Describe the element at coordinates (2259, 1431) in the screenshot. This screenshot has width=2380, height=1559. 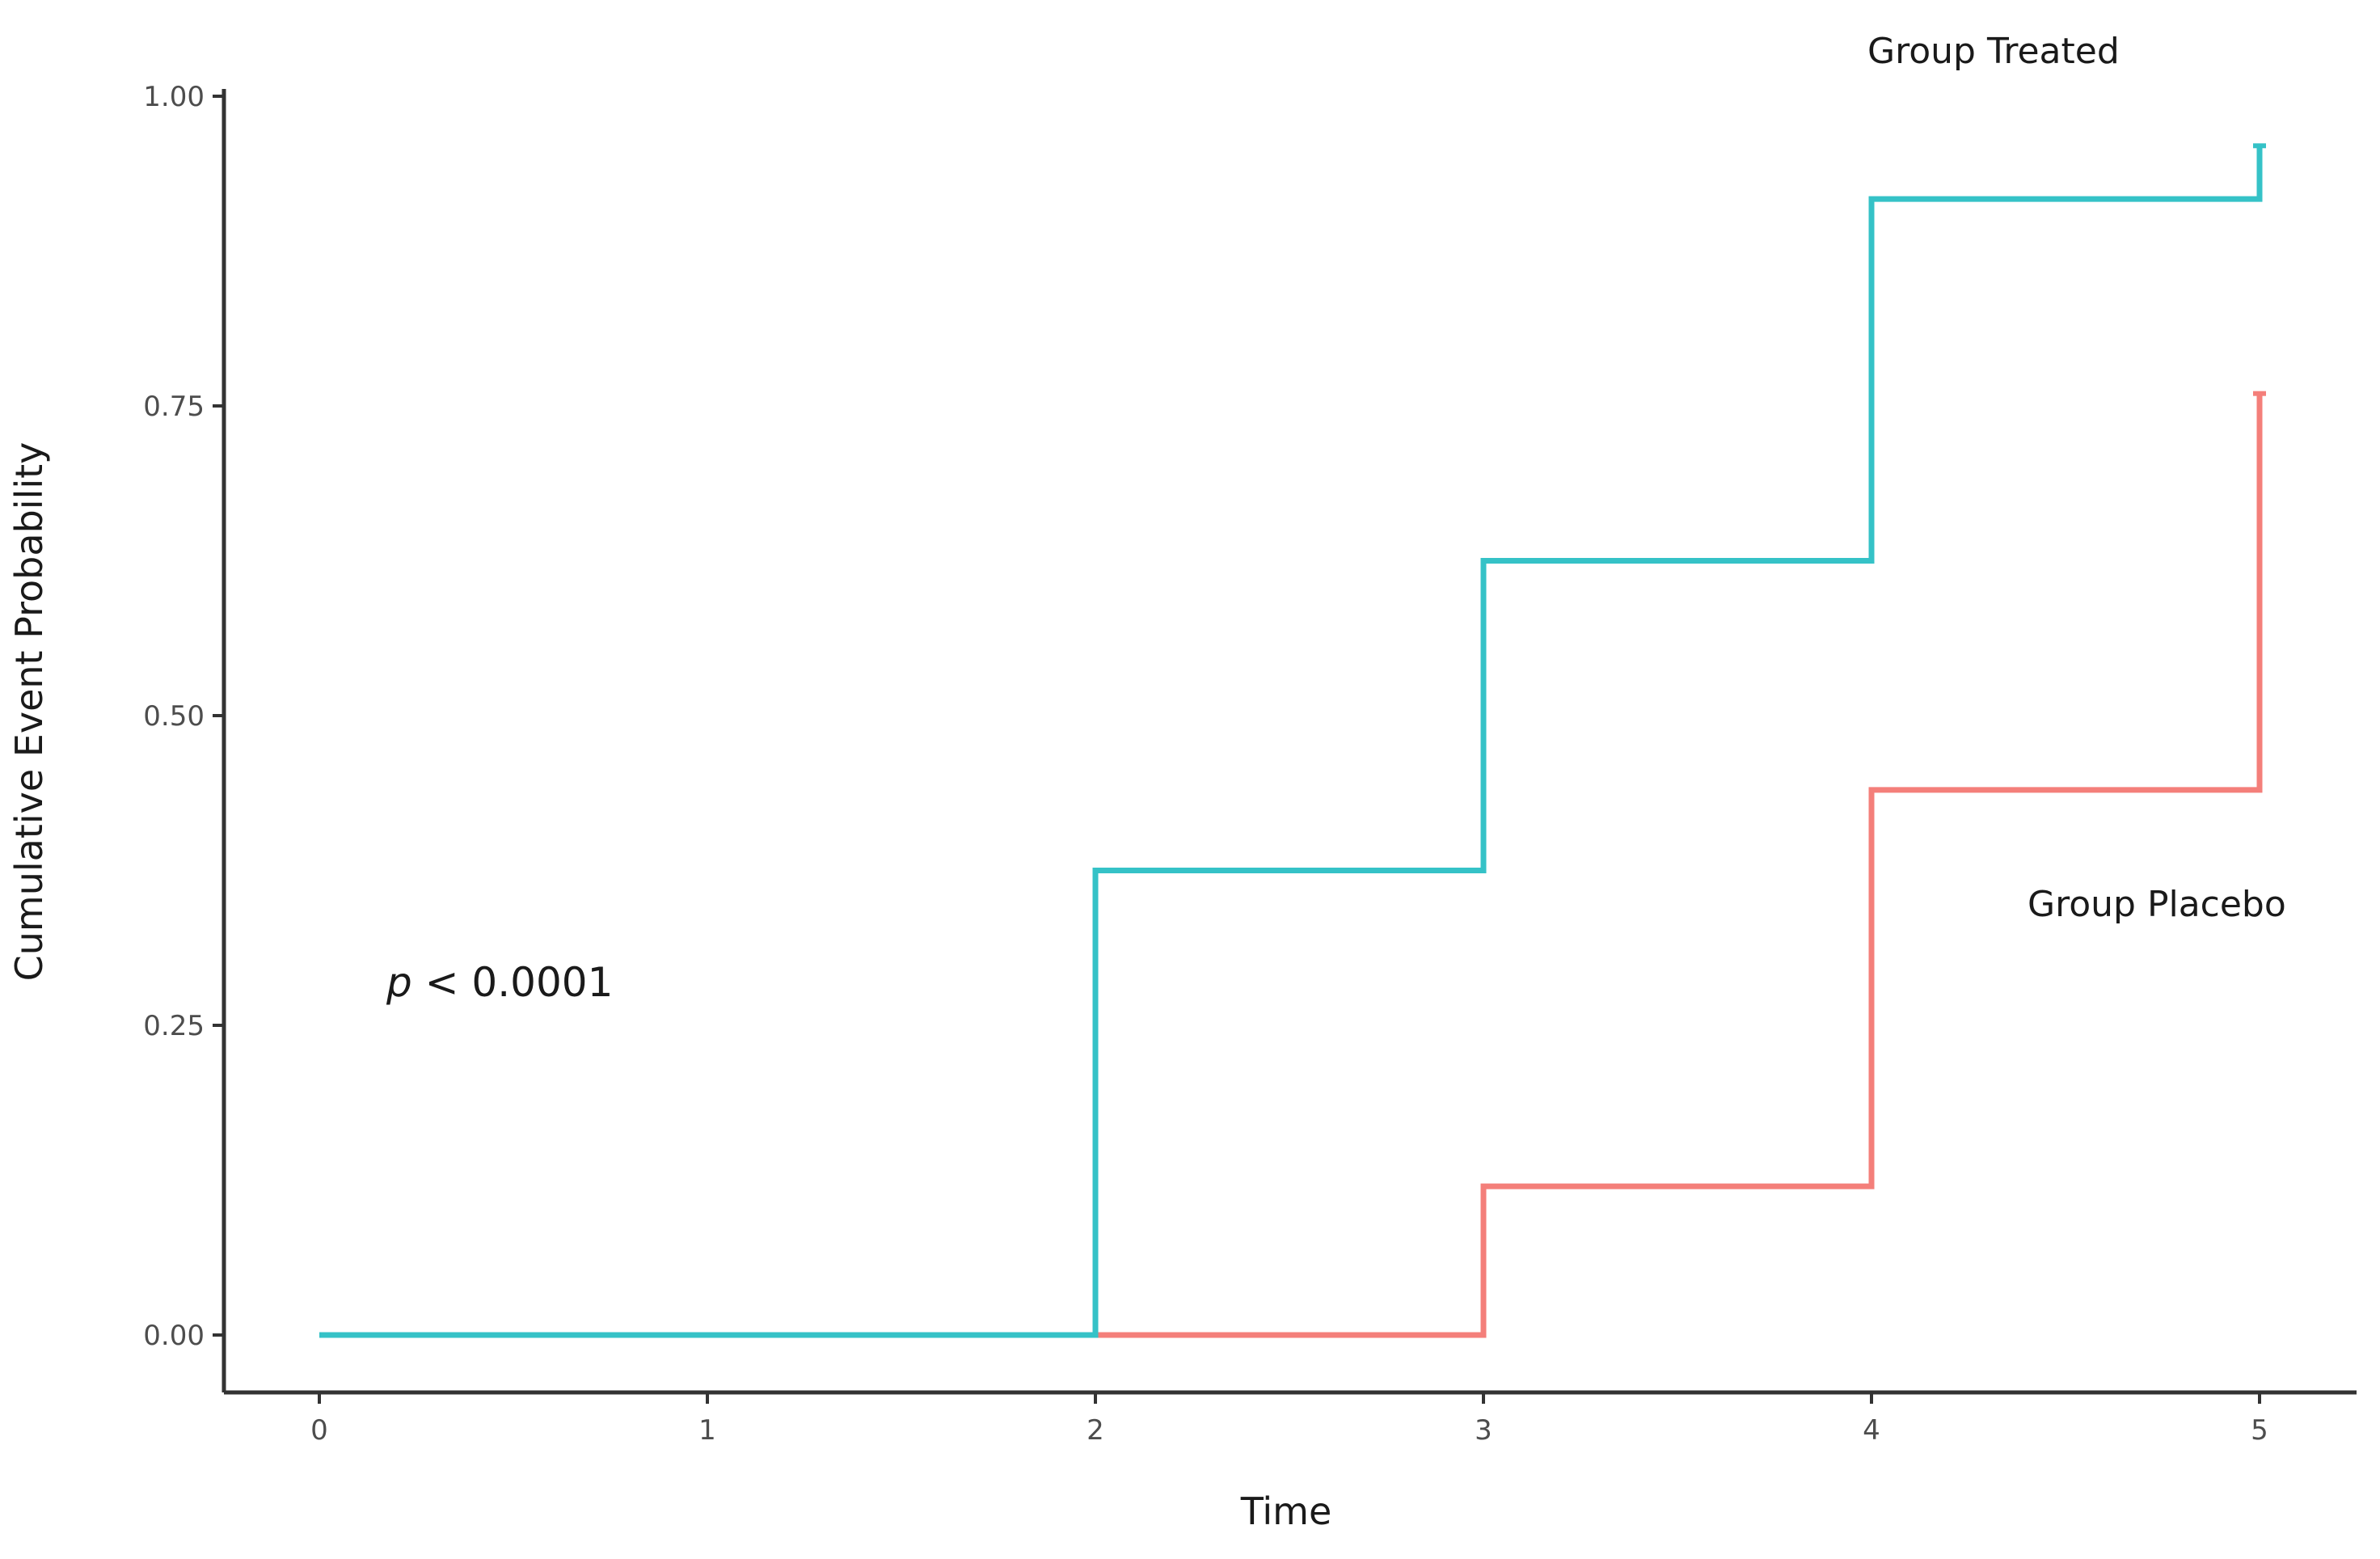
I see `x-tick-label: 5` at that location.